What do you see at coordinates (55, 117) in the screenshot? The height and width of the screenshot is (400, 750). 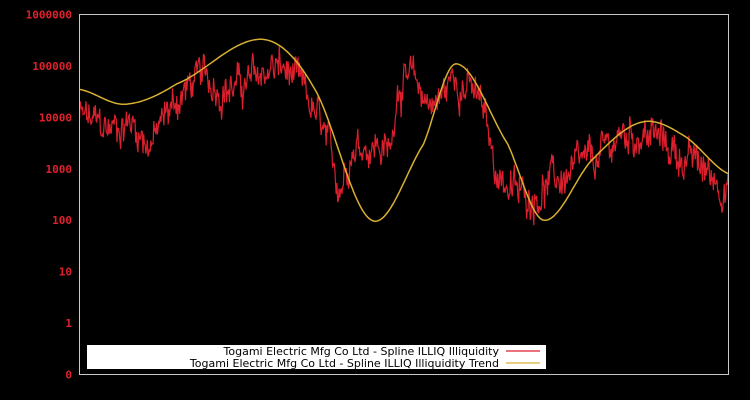 I see `y-tick-label: 10000` at bounding box center [55, 117].